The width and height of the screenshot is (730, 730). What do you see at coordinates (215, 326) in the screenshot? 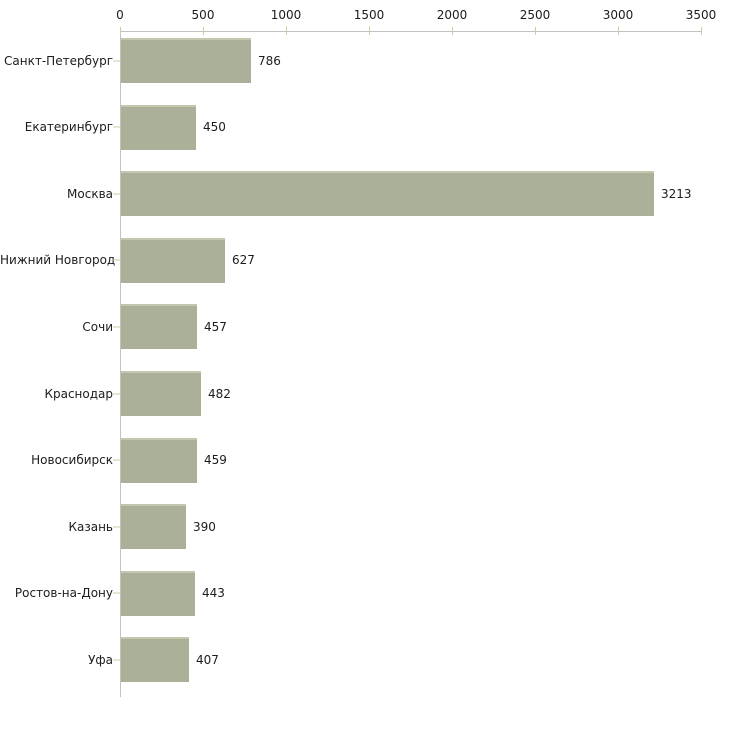
I see `value-label: 457` at bounding box center [215, 326].